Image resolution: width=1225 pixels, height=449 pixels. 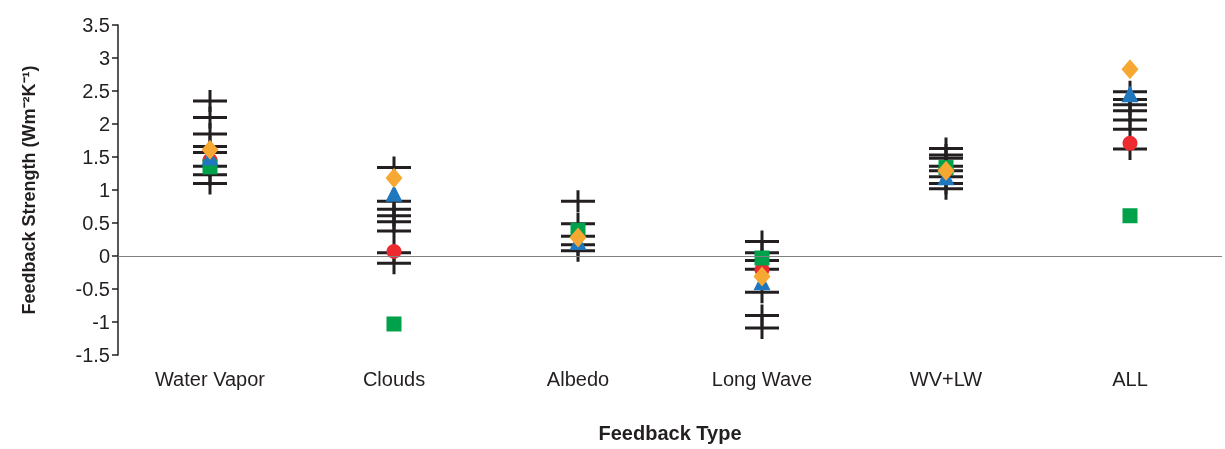 I want to click on x-tick-label: Albedo, so click(x=578, y=379).